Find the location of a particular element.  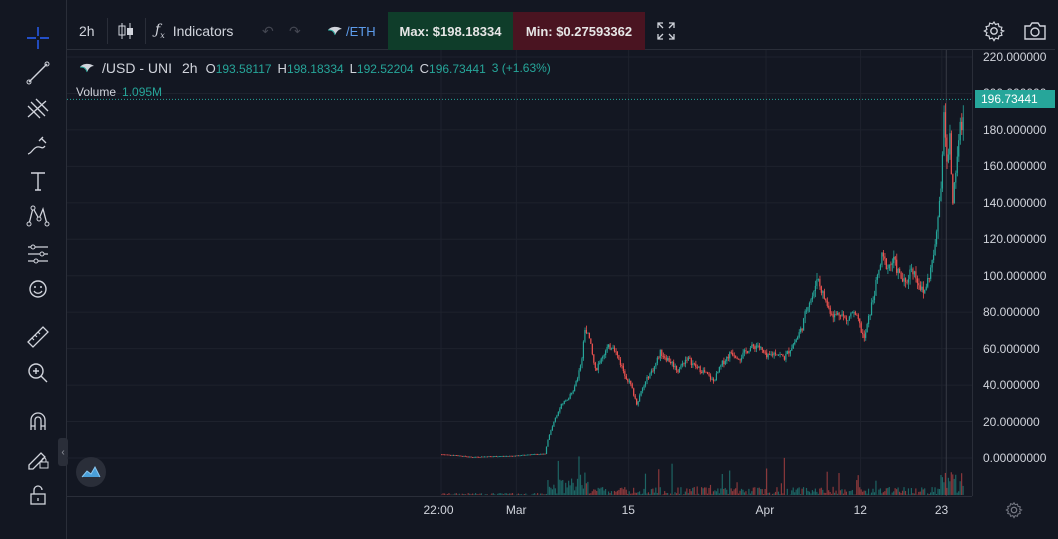

brush-icon is located at coordinates (38, 145).